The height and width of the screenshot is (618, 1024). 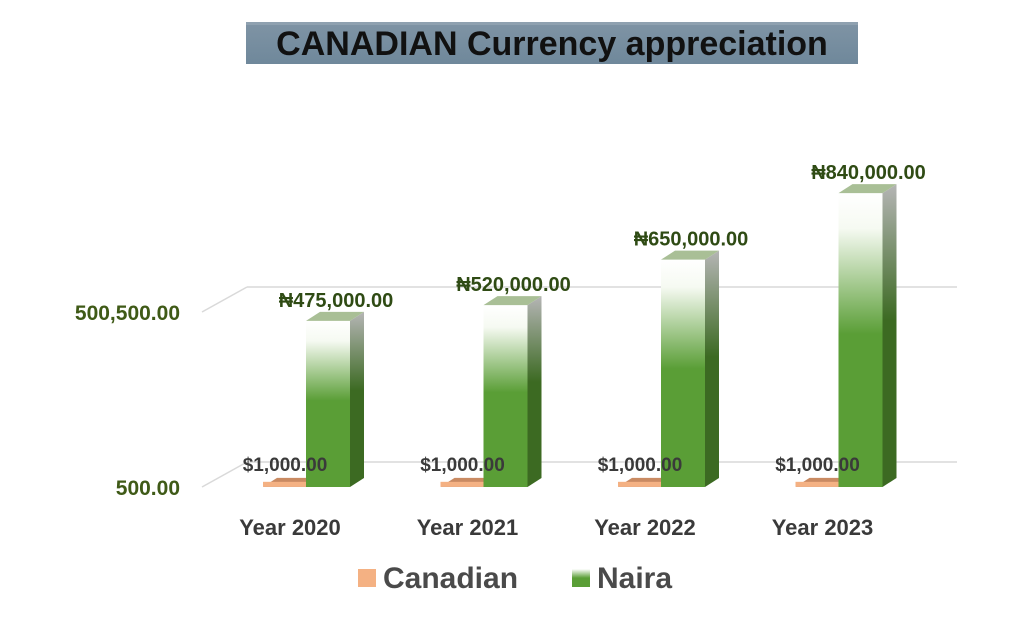 What do you see at coordinates (127, 313) in the screenshot?
I see `y-tick-label: 500,500.00` at bounding box center [127, 313].